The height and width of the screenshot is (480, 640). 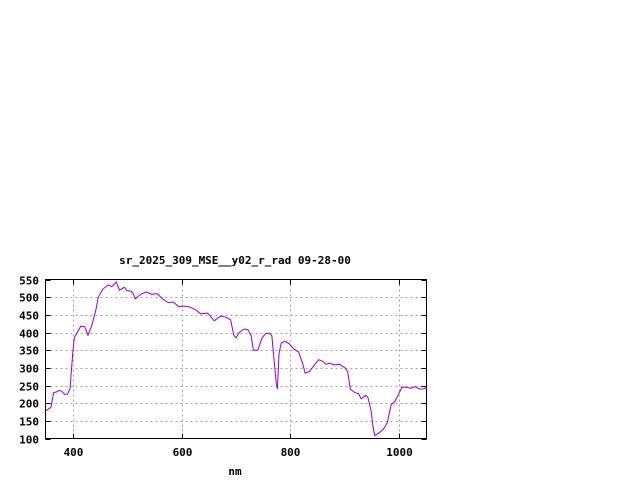 What do you see at coordinates (183, 452) in the screenshot?
I see `x-tick-label: 600` at bounding box center [183, 452].